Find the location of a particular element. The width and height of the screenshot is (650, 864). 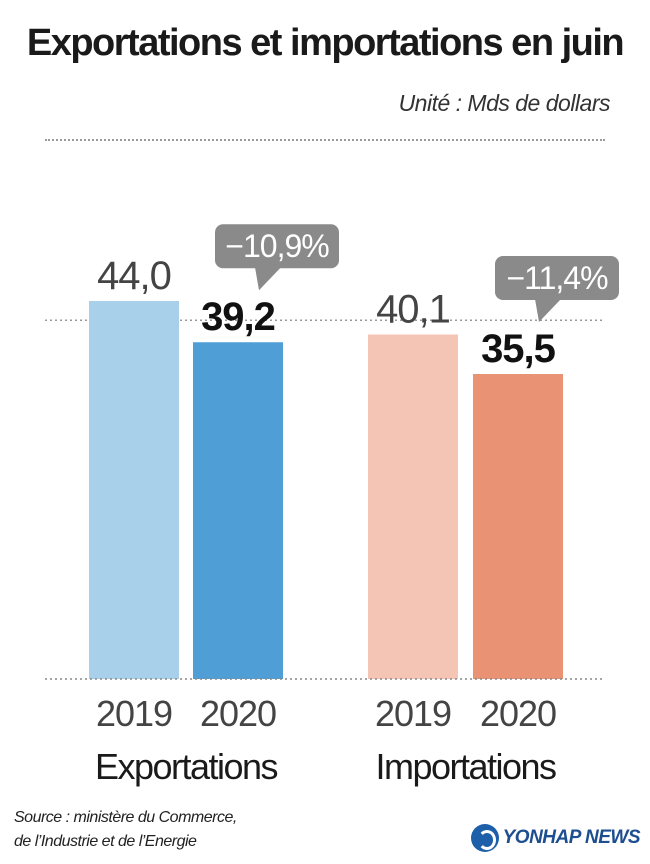

bar-exportations-2019 is located at coordinates (134, 490).